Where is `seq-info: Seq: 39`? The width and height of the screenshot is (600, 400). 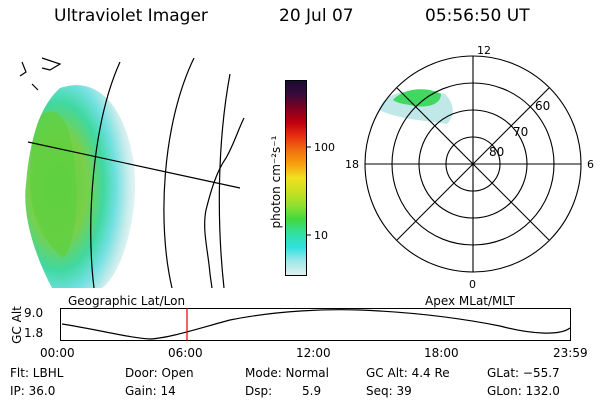
seq-info: Seq: 39 is located at coordinates (389, 391).